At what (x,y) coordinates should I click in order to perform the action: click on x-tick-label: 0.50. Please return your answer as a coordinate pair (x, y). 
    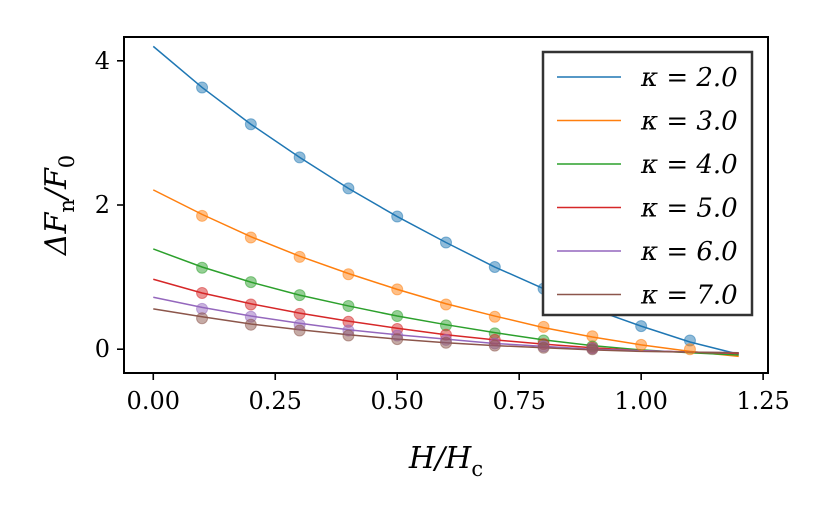
    Looking at the image, I should click on (396, 401).